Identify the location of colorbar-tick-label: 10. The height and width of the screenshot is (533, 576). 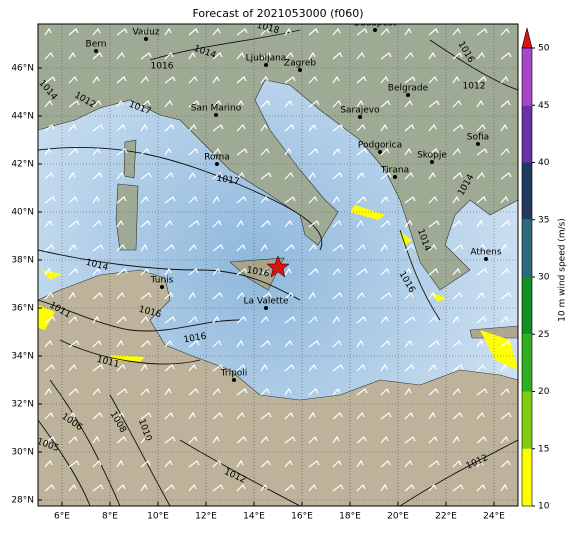
(544, 507).